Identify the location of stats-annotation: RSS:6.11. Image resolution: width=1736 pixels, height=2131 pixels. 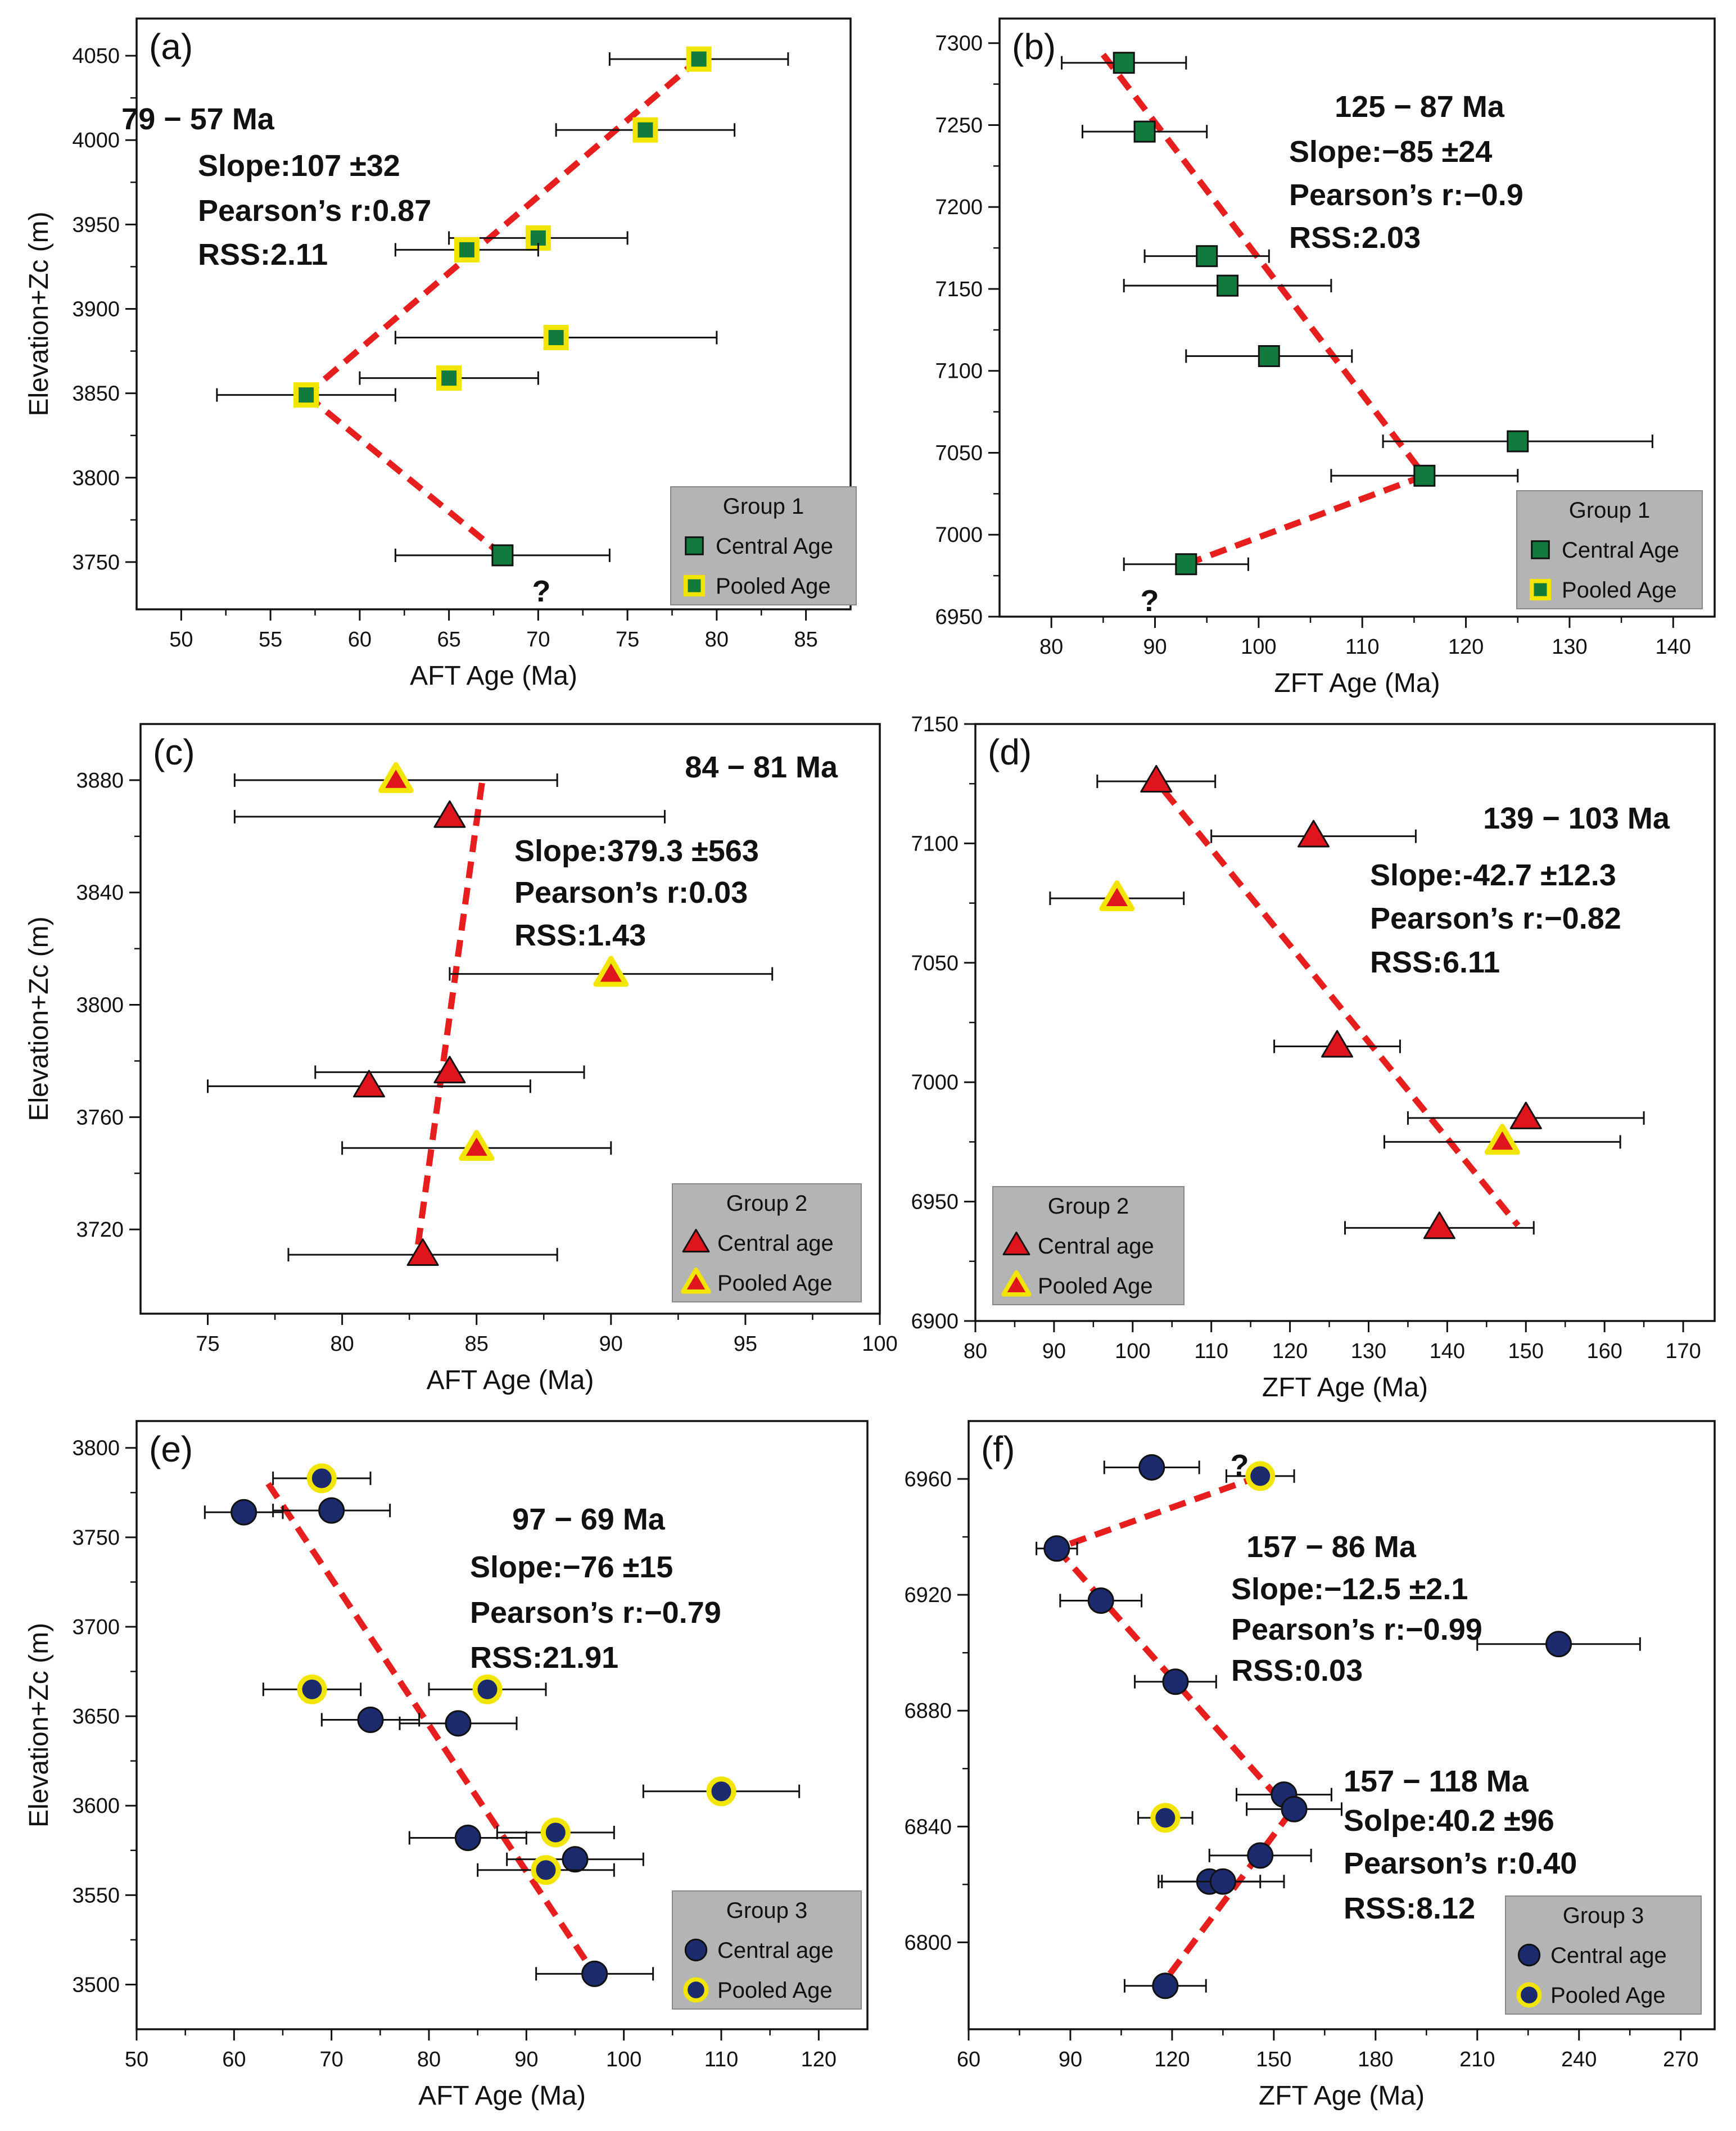
(1435, 962).